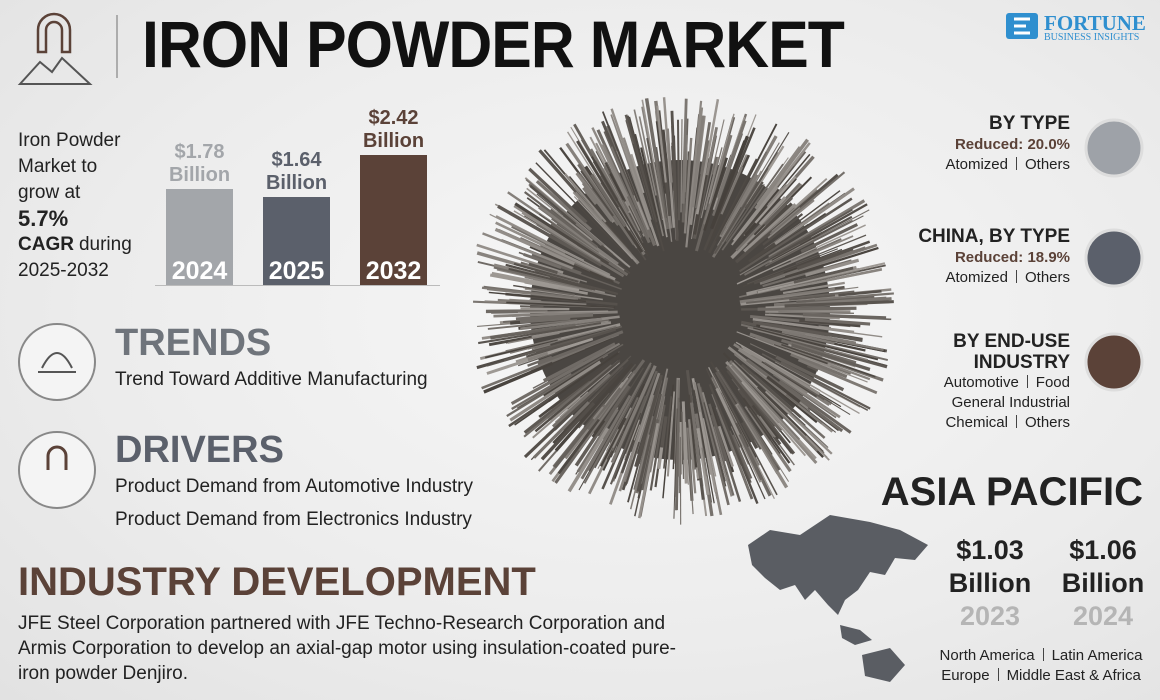 The height and width of the screenshot is (700, 1160). What do you see at coordinates (1011, 492) in the screenshot?
I see `region-title: ASIA PACIFIC` at bounding box center [1011, 492].